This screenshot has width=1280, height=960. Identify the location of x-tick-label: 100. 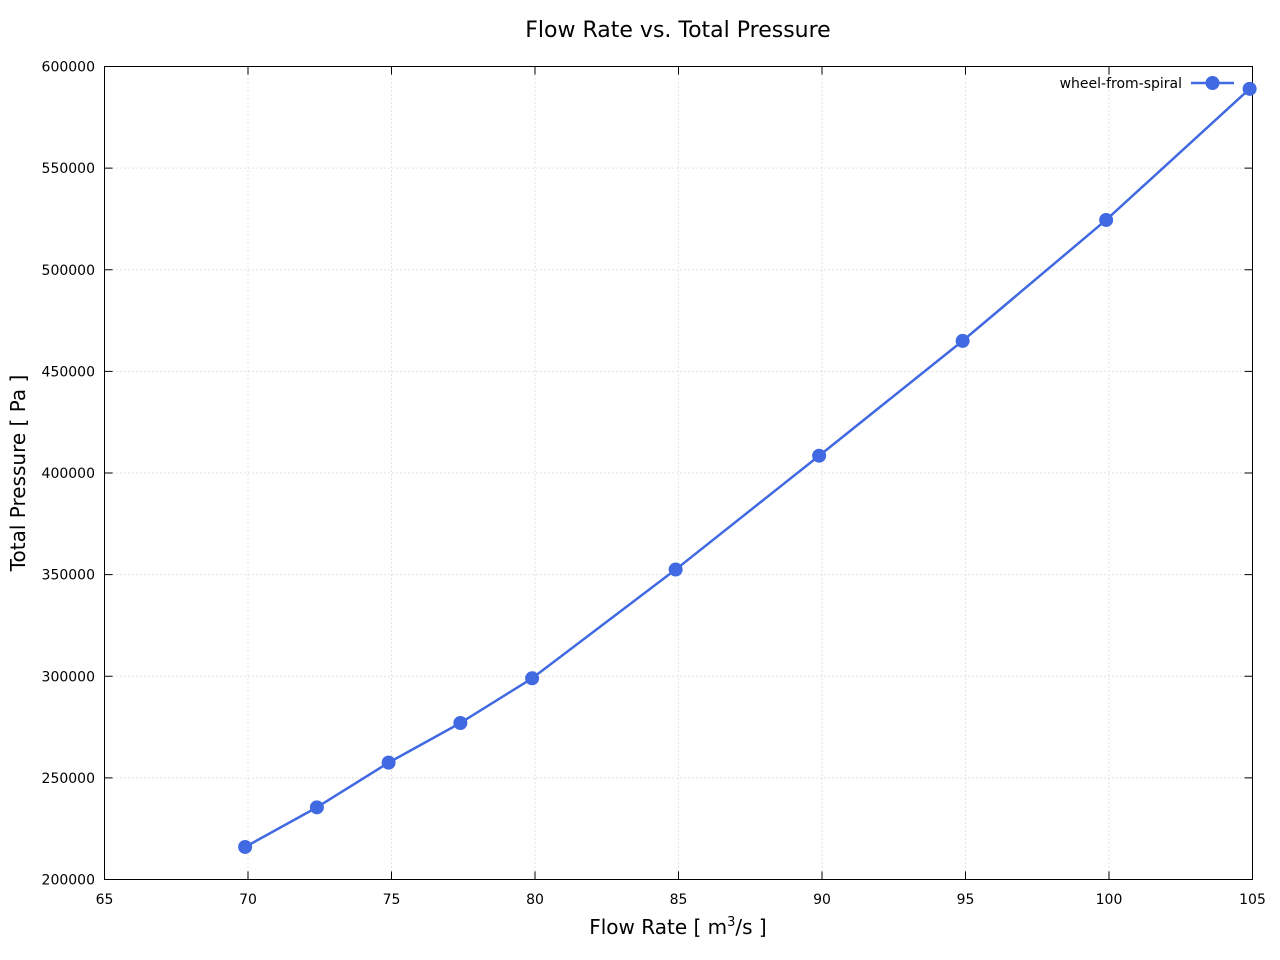
(1109, 900).